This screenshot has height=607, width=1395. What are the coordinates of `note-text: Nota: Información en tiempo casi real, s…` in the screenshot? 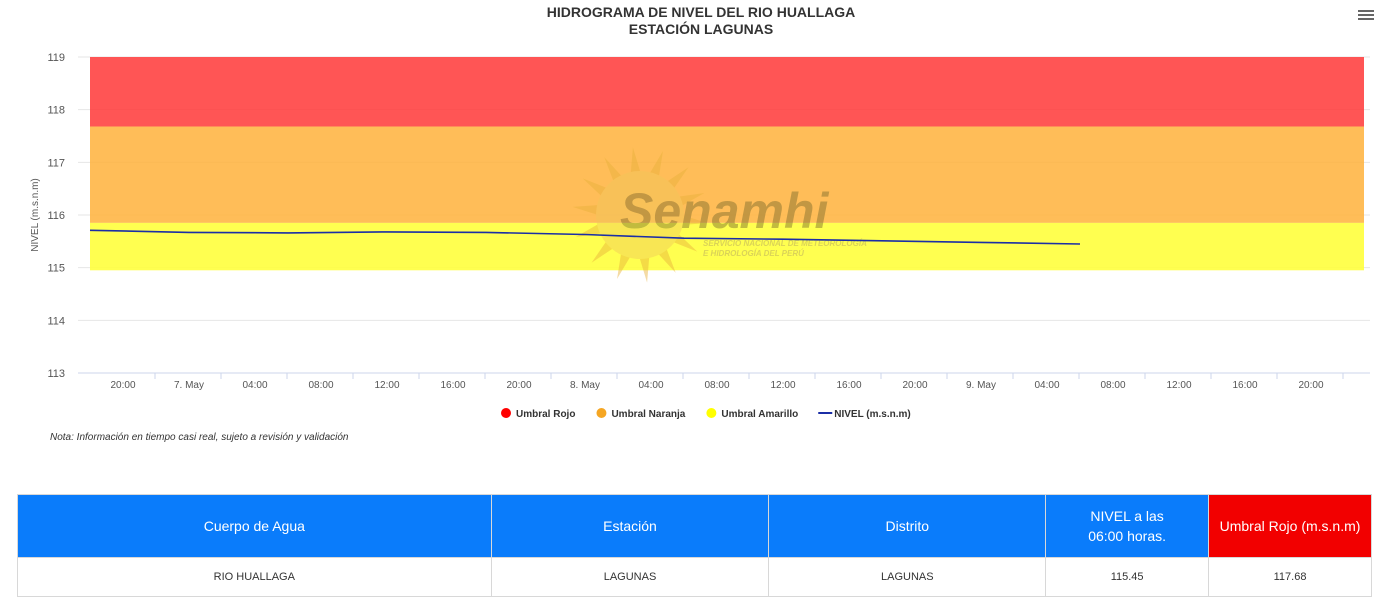 It's located at (199, 437).